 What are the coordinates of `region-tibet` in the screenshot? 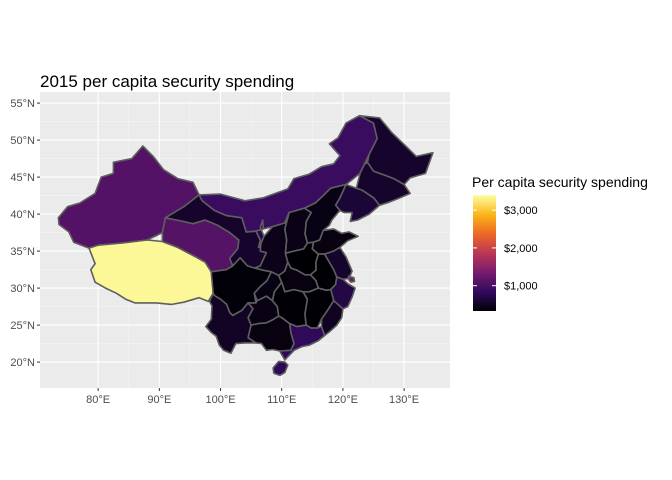 It's located at (151, 272).